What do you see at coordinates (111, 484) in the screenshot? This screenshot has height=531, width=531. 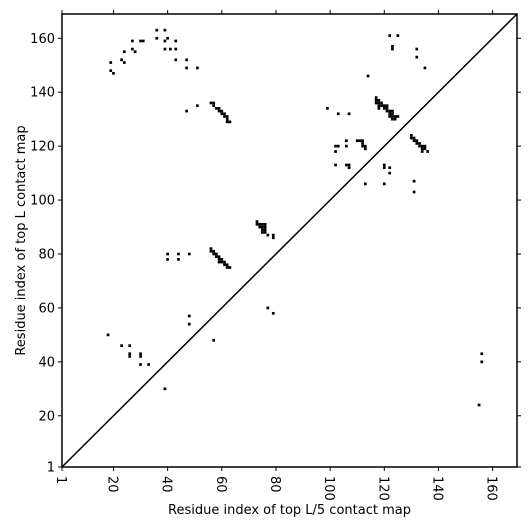 I see `x-tick-label: 20` at bounding box center [111, 484].